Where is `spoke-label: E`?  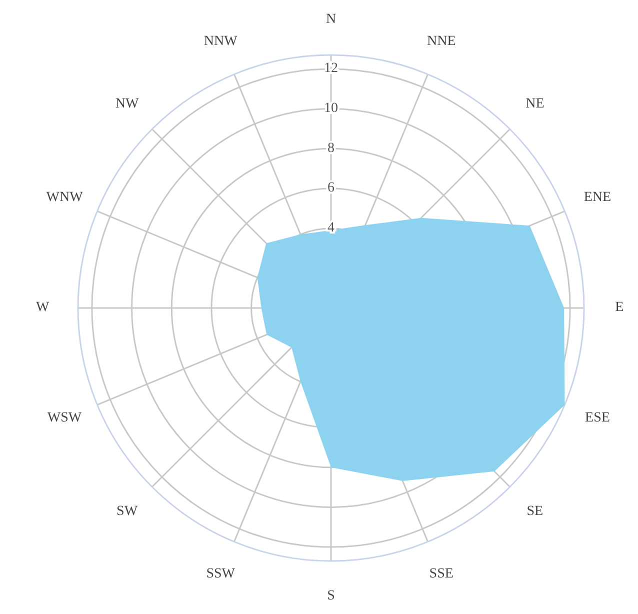
spoke-label: E is located at coordinates (619, 308).